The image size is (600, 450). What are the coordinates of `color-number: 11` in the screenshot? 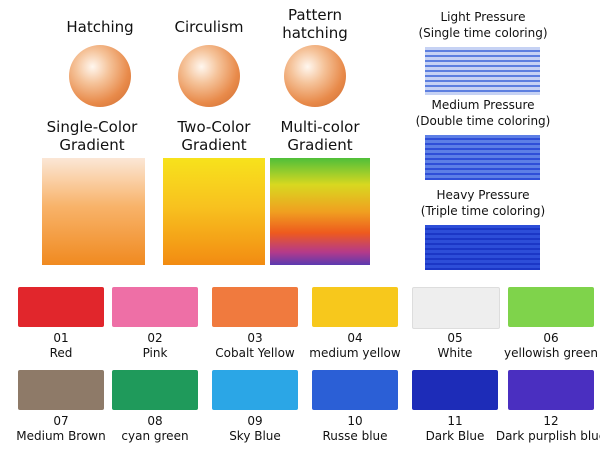 It's located at (455, 421).